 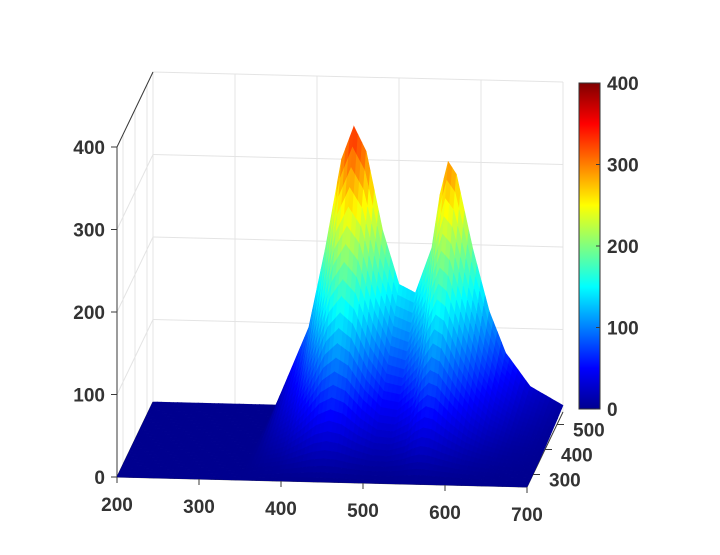 What do you see at coordinates (199, 507) in the screenshot?
I see `x-tick-label: 300` at bounding box center [199, 507].